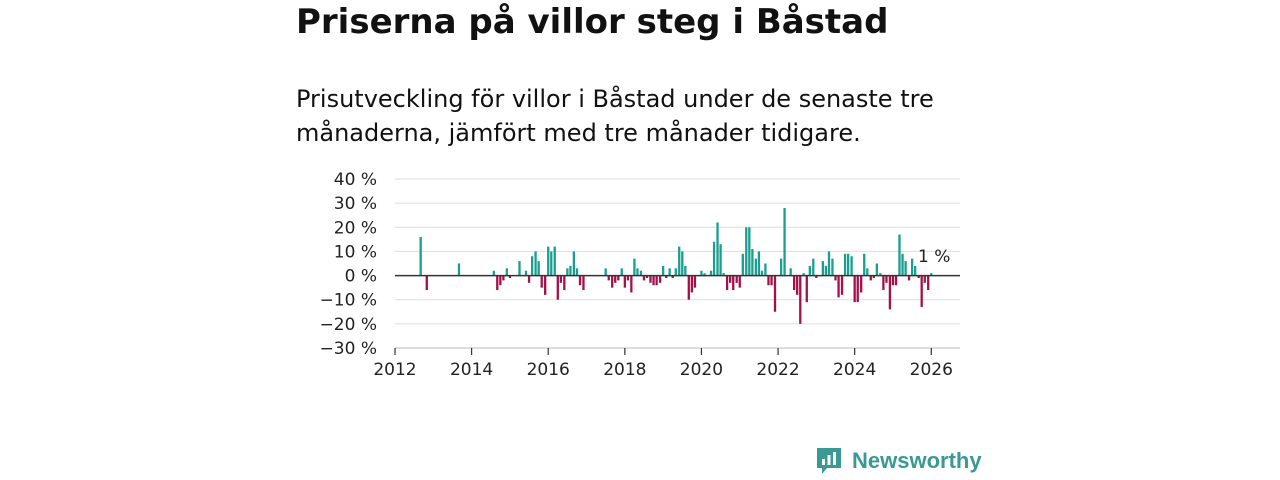  I want to click on x-tick-label: 2016, so click(548, 370).